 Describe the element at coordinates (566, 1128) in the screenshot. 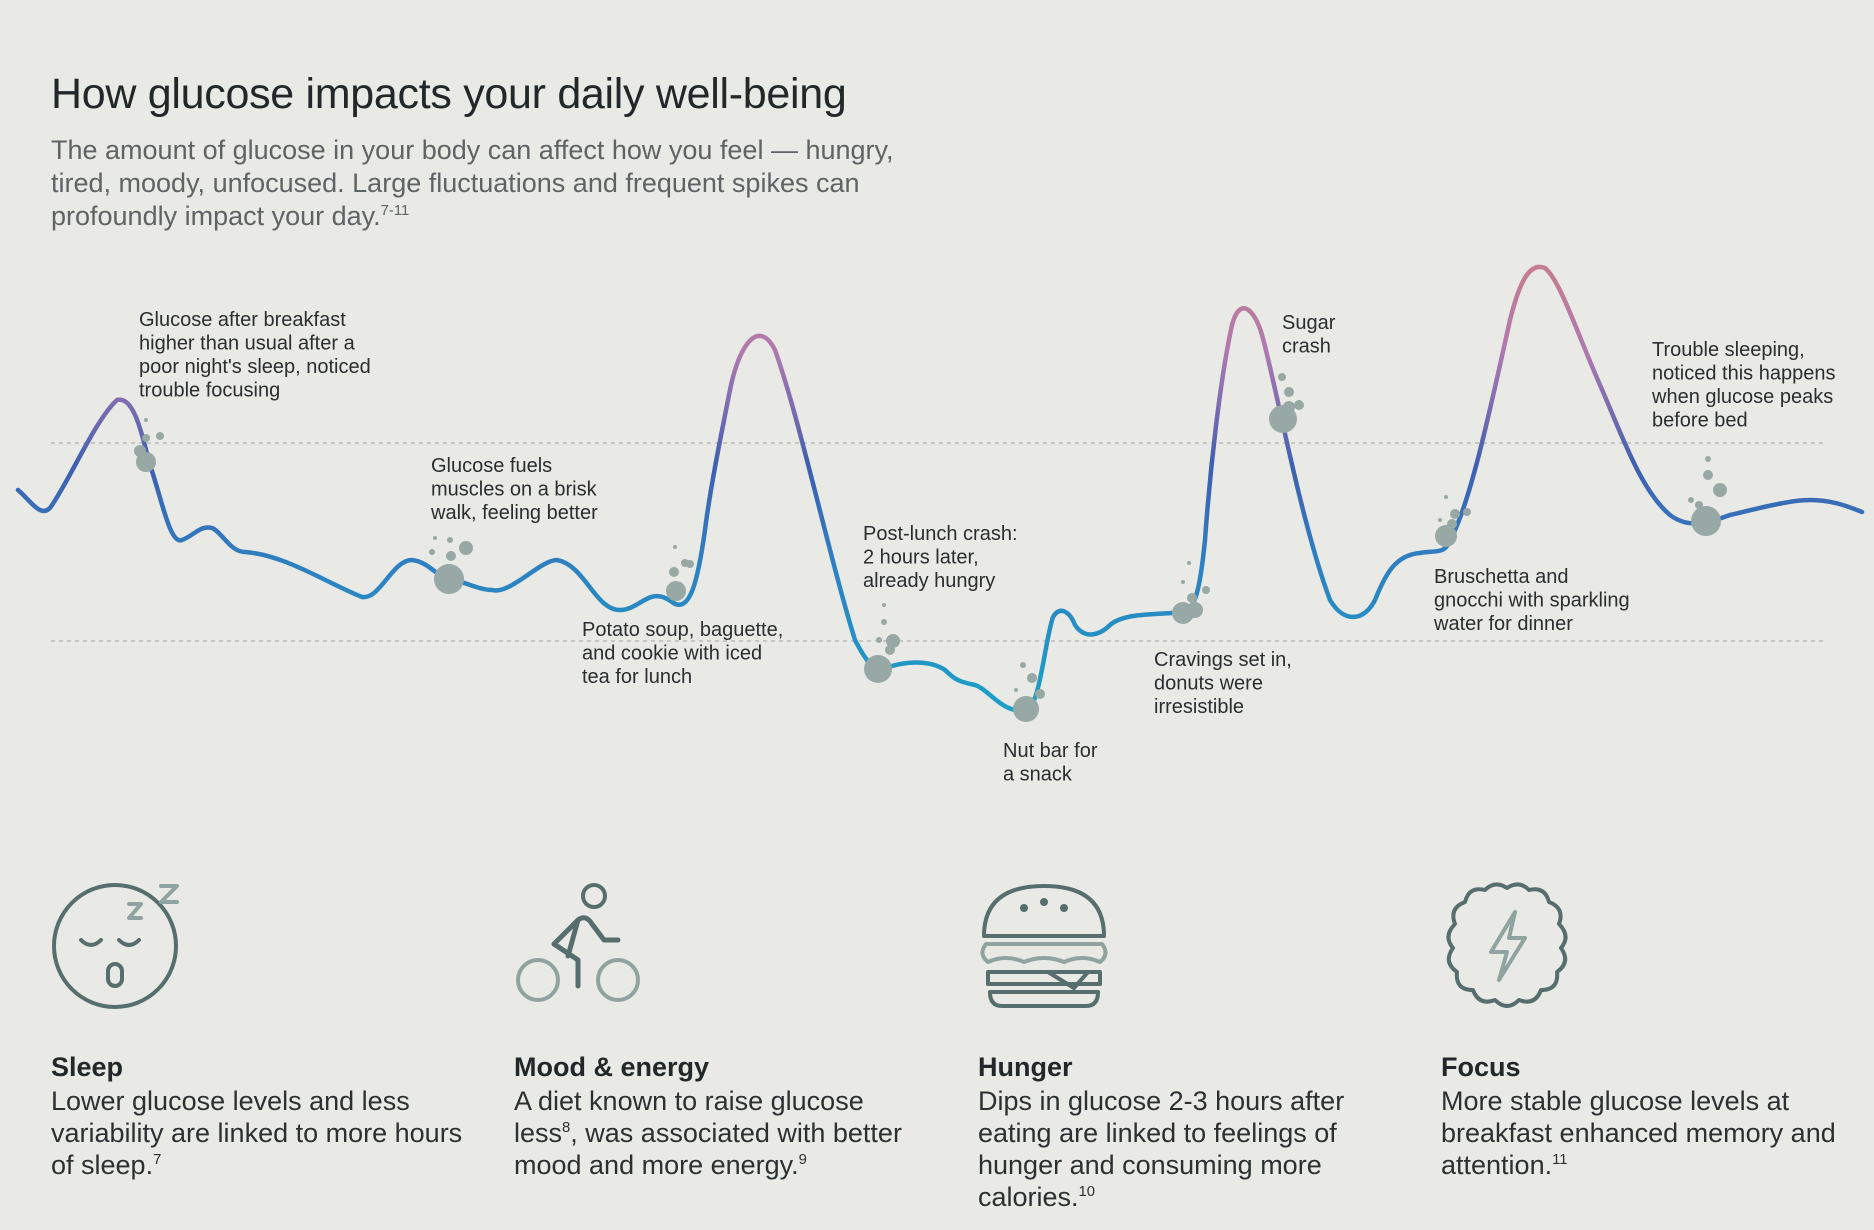

I see `card-reference: 8` at that location.